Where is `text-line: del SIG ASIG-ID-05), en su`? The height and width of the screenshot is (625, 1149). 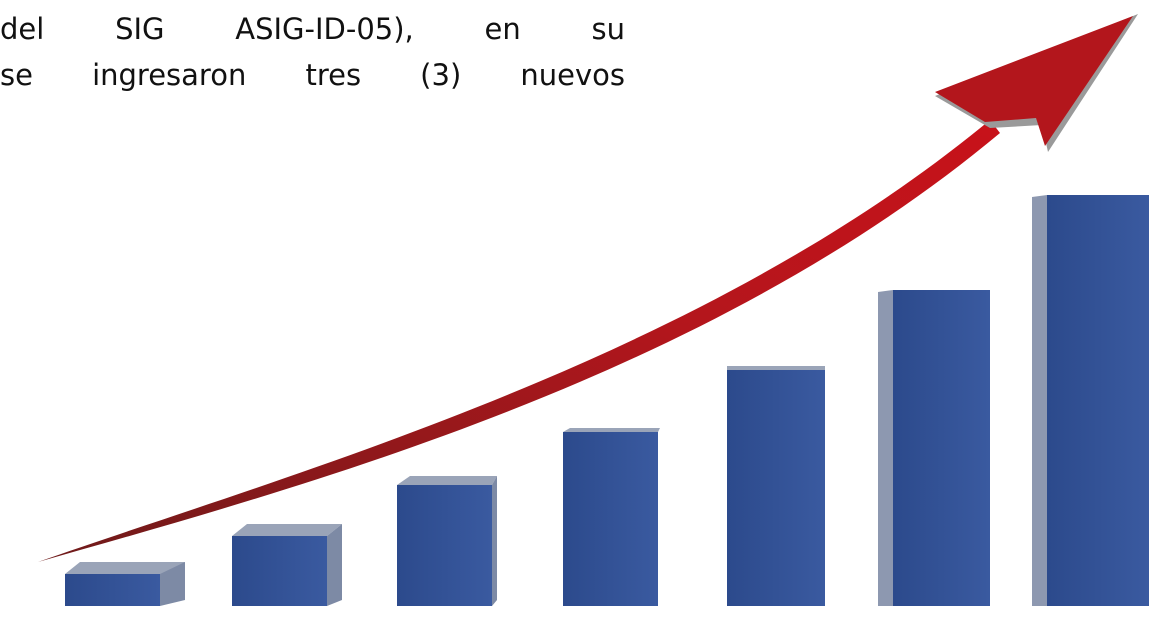 text-line: del SIG ASIG-ID-05), en su is located at coordinates (312, 29).